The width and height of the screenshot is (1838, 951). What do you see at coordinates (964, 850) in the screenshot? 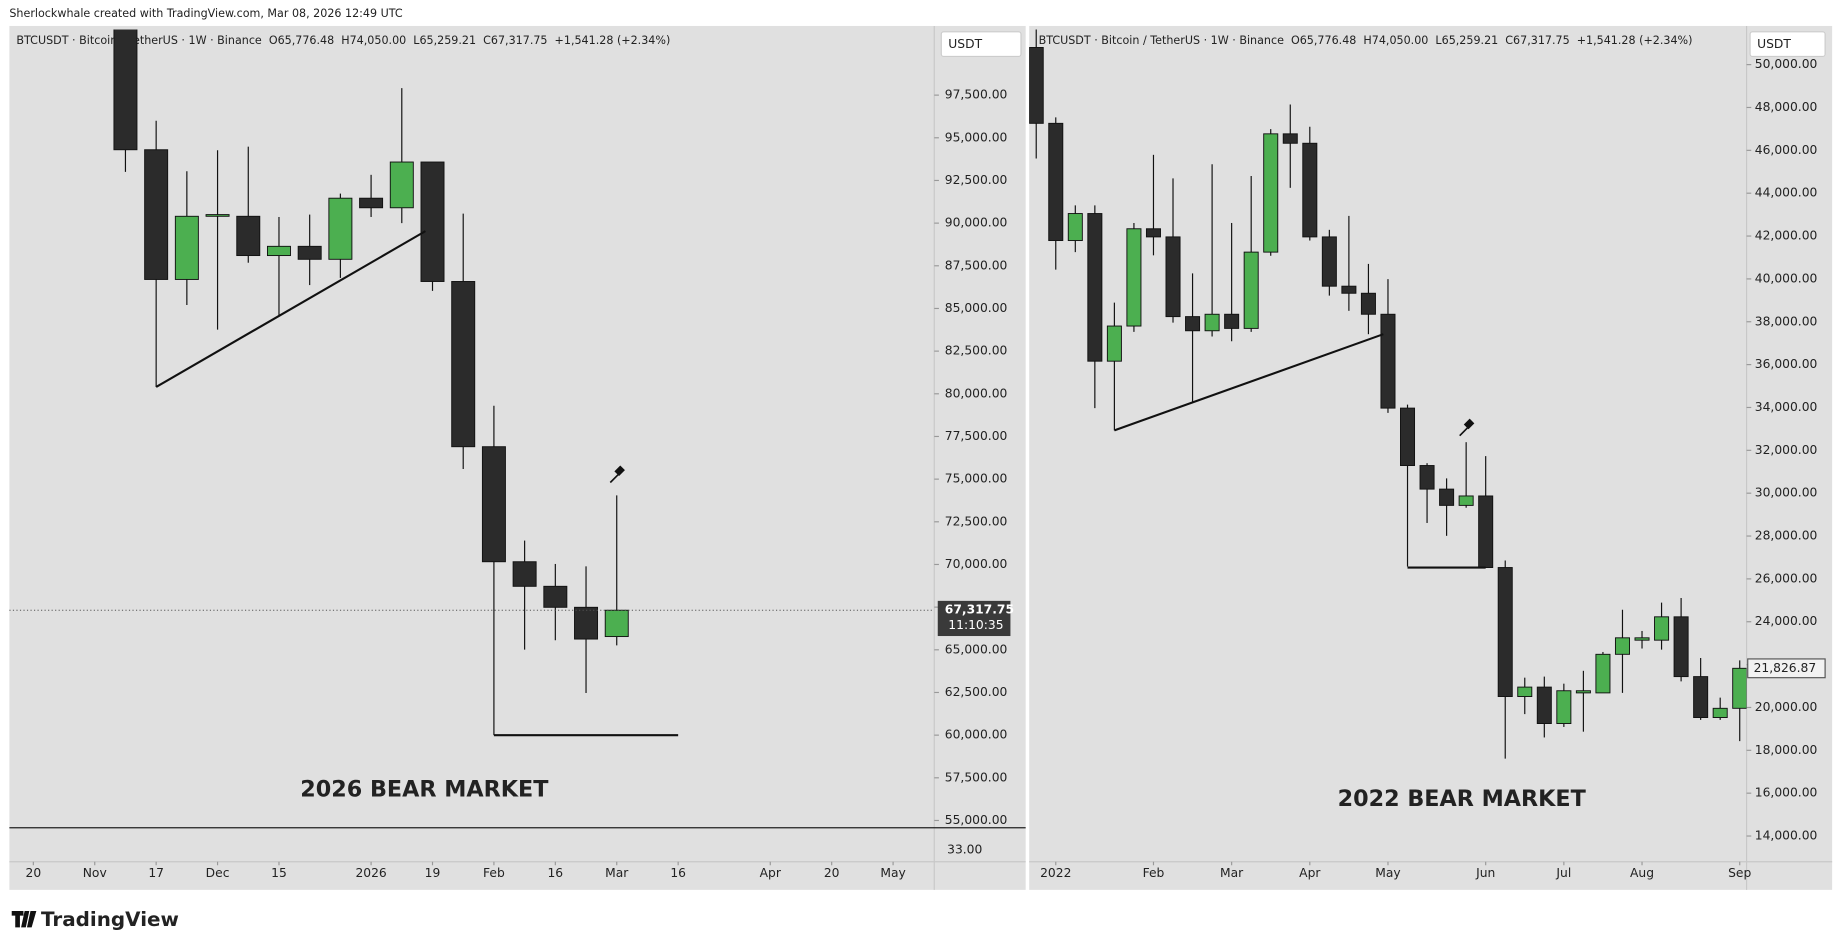
I see `lower-pane-value: 33.00` at bounding box center [964, 850].